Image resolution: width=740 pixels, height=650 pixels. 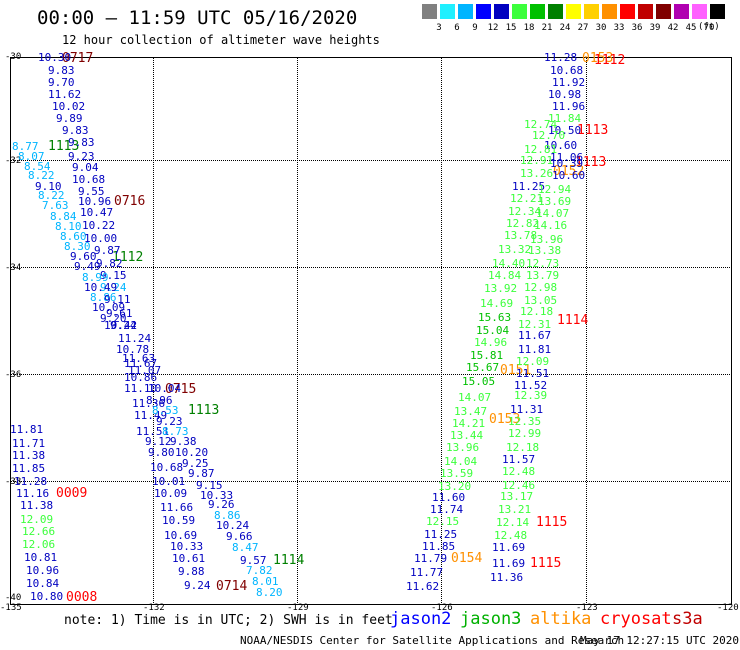 I want to click on wave-height-value: 10.47, so click(x=97, y=212).